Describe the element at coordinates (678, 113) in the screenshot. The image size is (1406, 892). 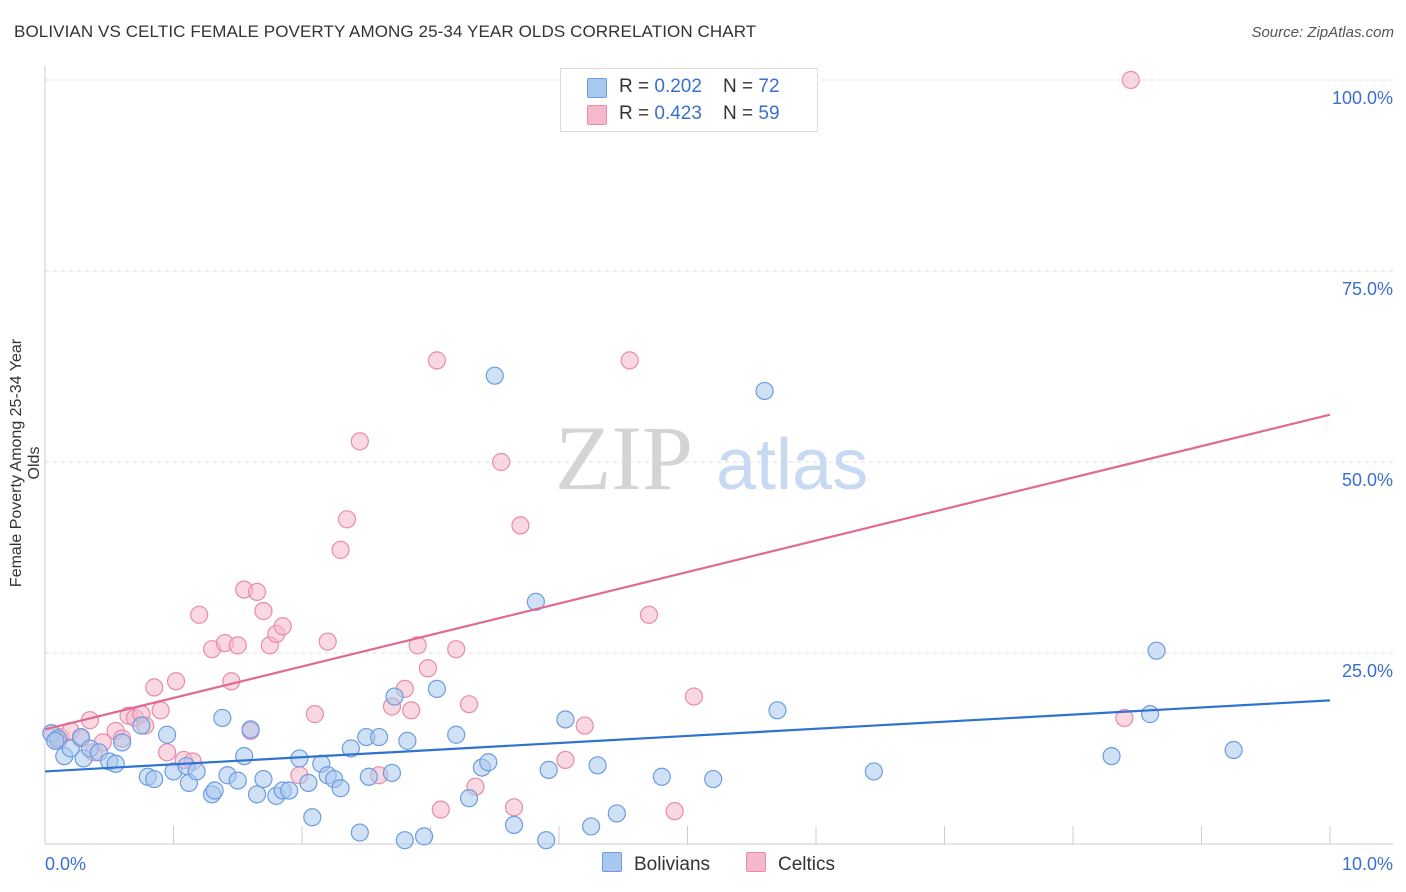
I see `celtics-r-value: 0.423` at that location.